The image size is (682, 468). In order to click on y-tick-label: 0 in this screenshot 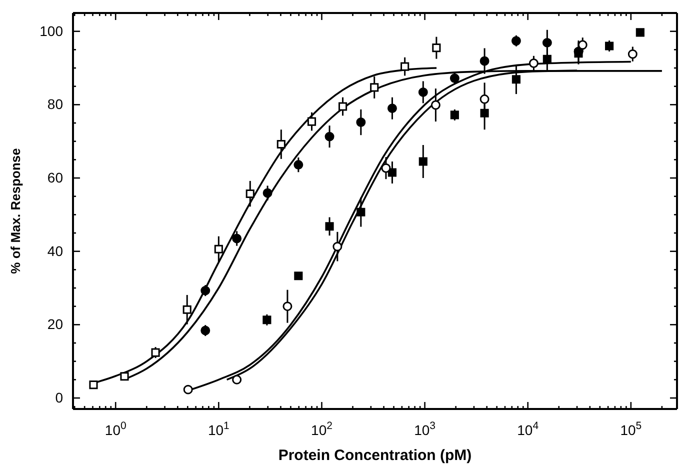, I will do `click(59, 397)`.